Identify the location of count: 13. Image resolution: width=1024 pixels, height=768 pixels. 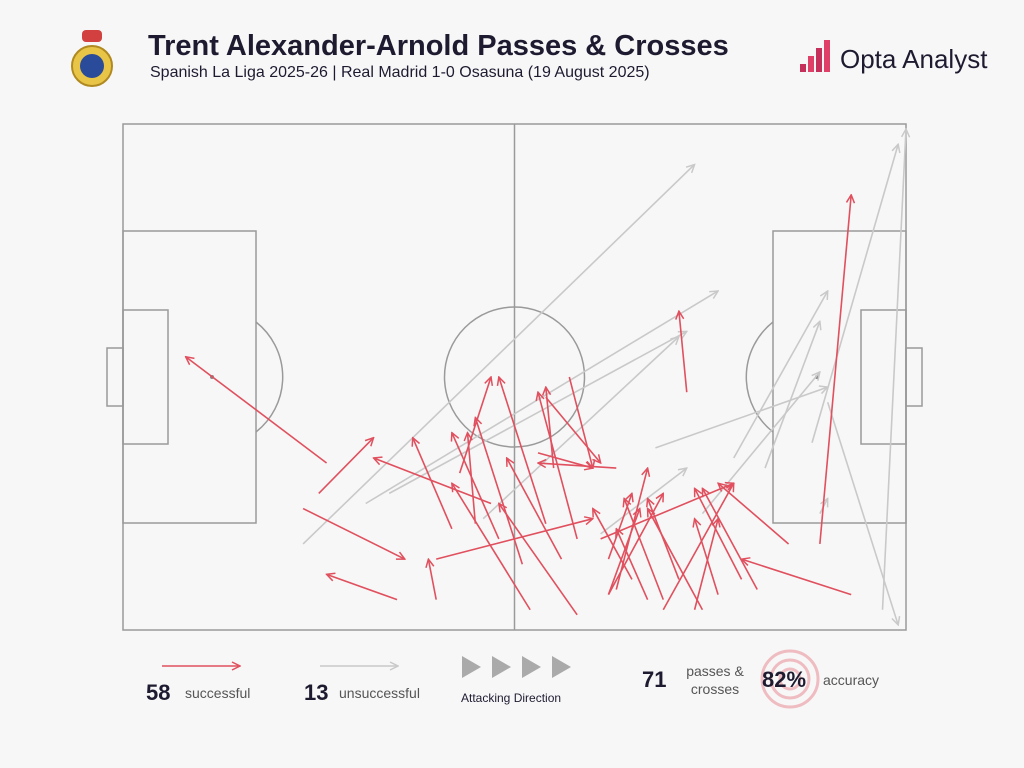
(316, 692).